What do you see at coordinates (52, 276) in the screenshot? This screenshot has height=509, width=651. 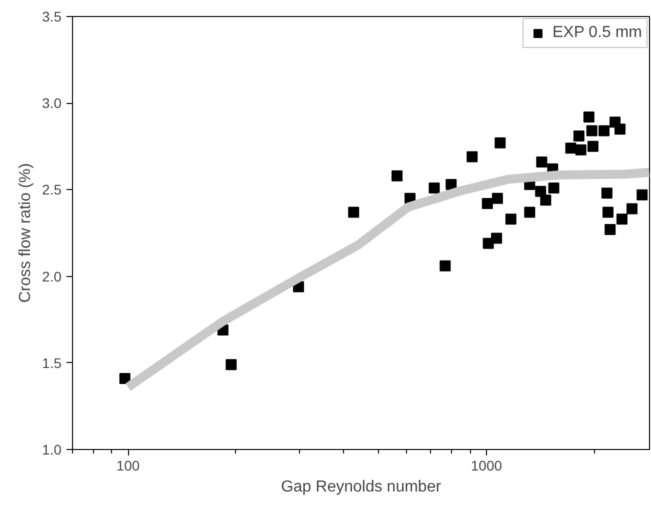 I see `y-tick-label: 2.0` at bounding box center [52, 276].